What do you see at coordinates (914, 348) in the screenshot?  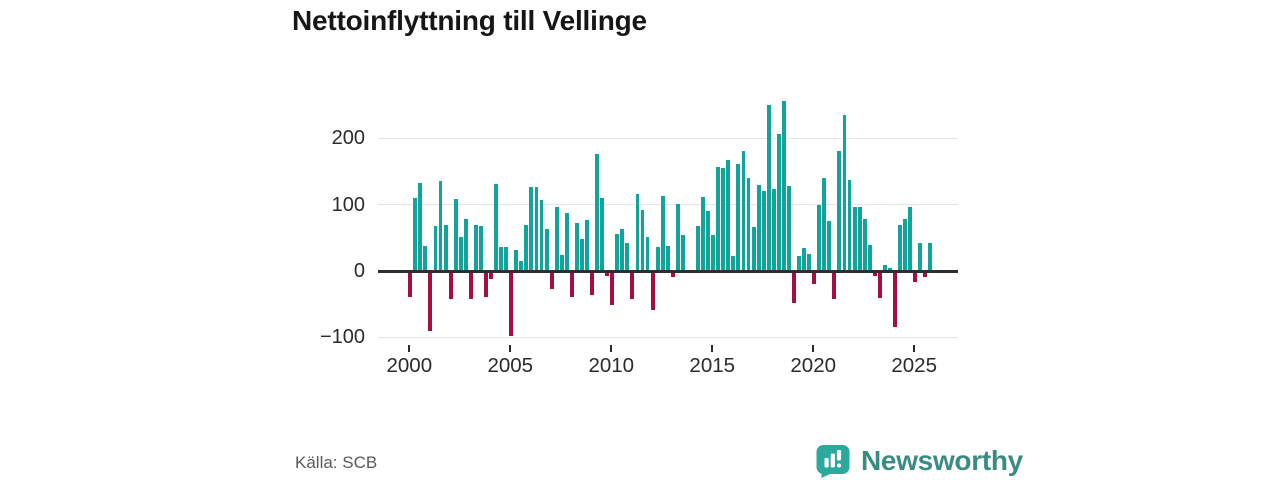 I see `x-tick-2025` at bounding box center [914, 348].